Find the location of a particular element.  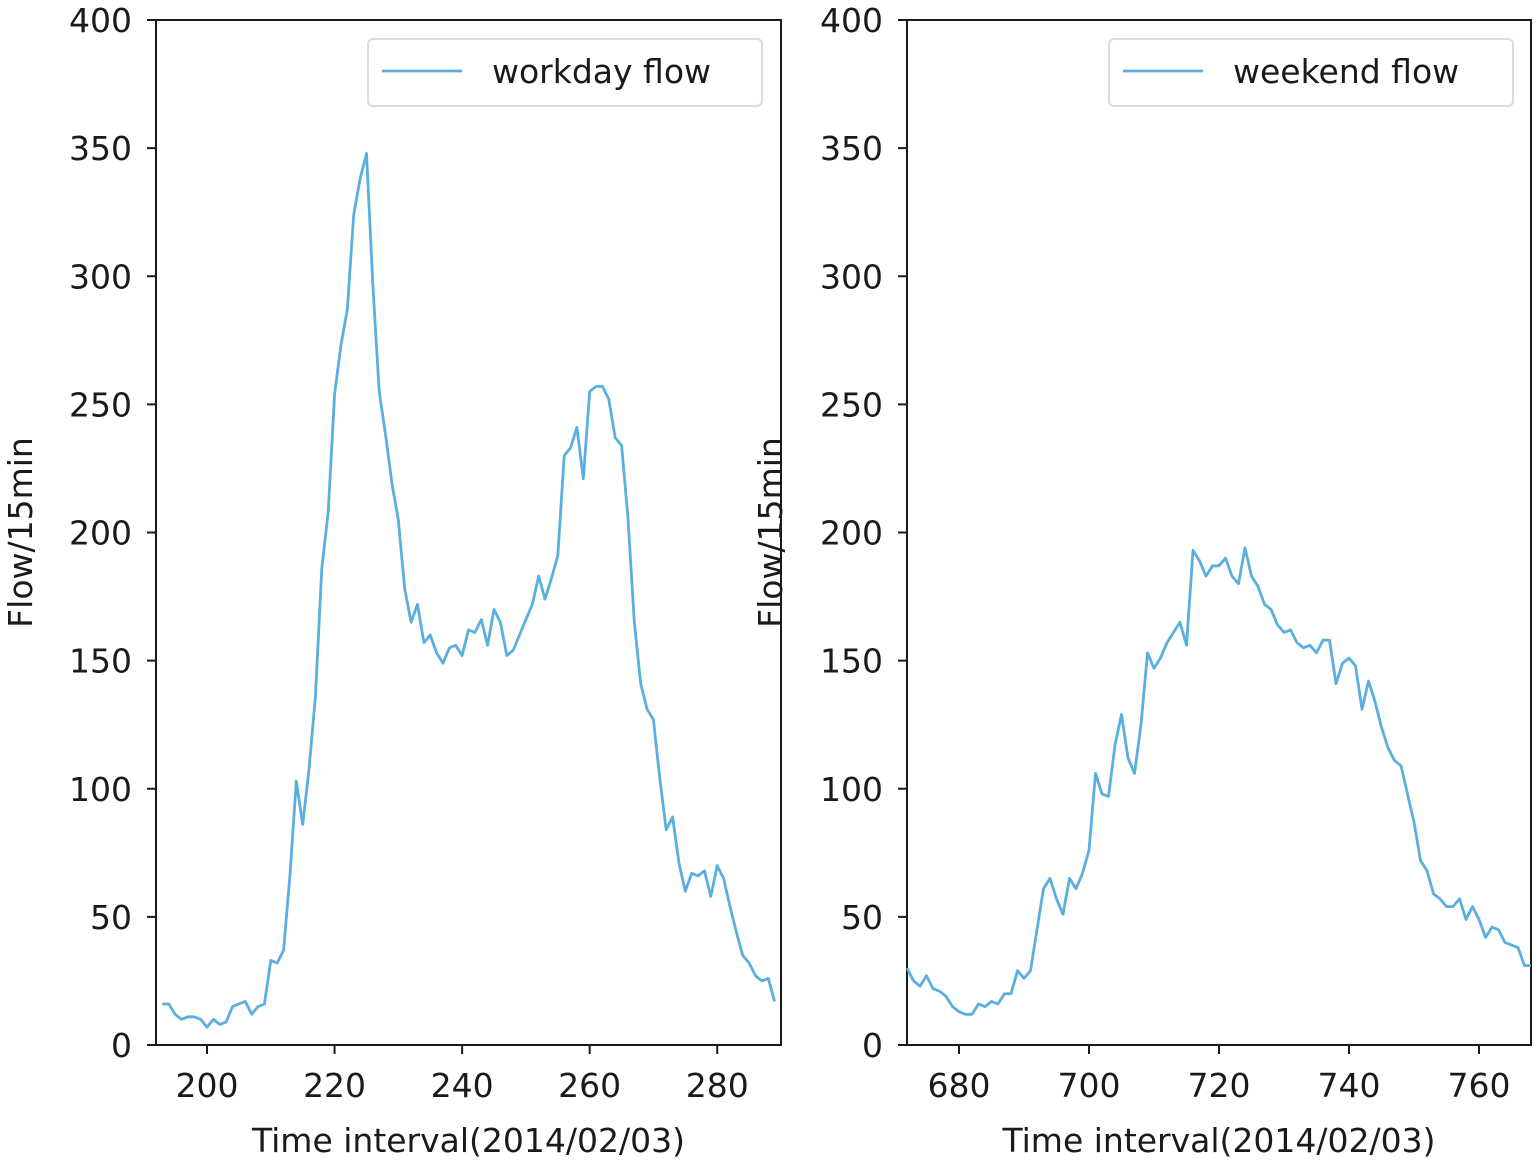

legend-label: workday flow is located at coordinates (601, 71).